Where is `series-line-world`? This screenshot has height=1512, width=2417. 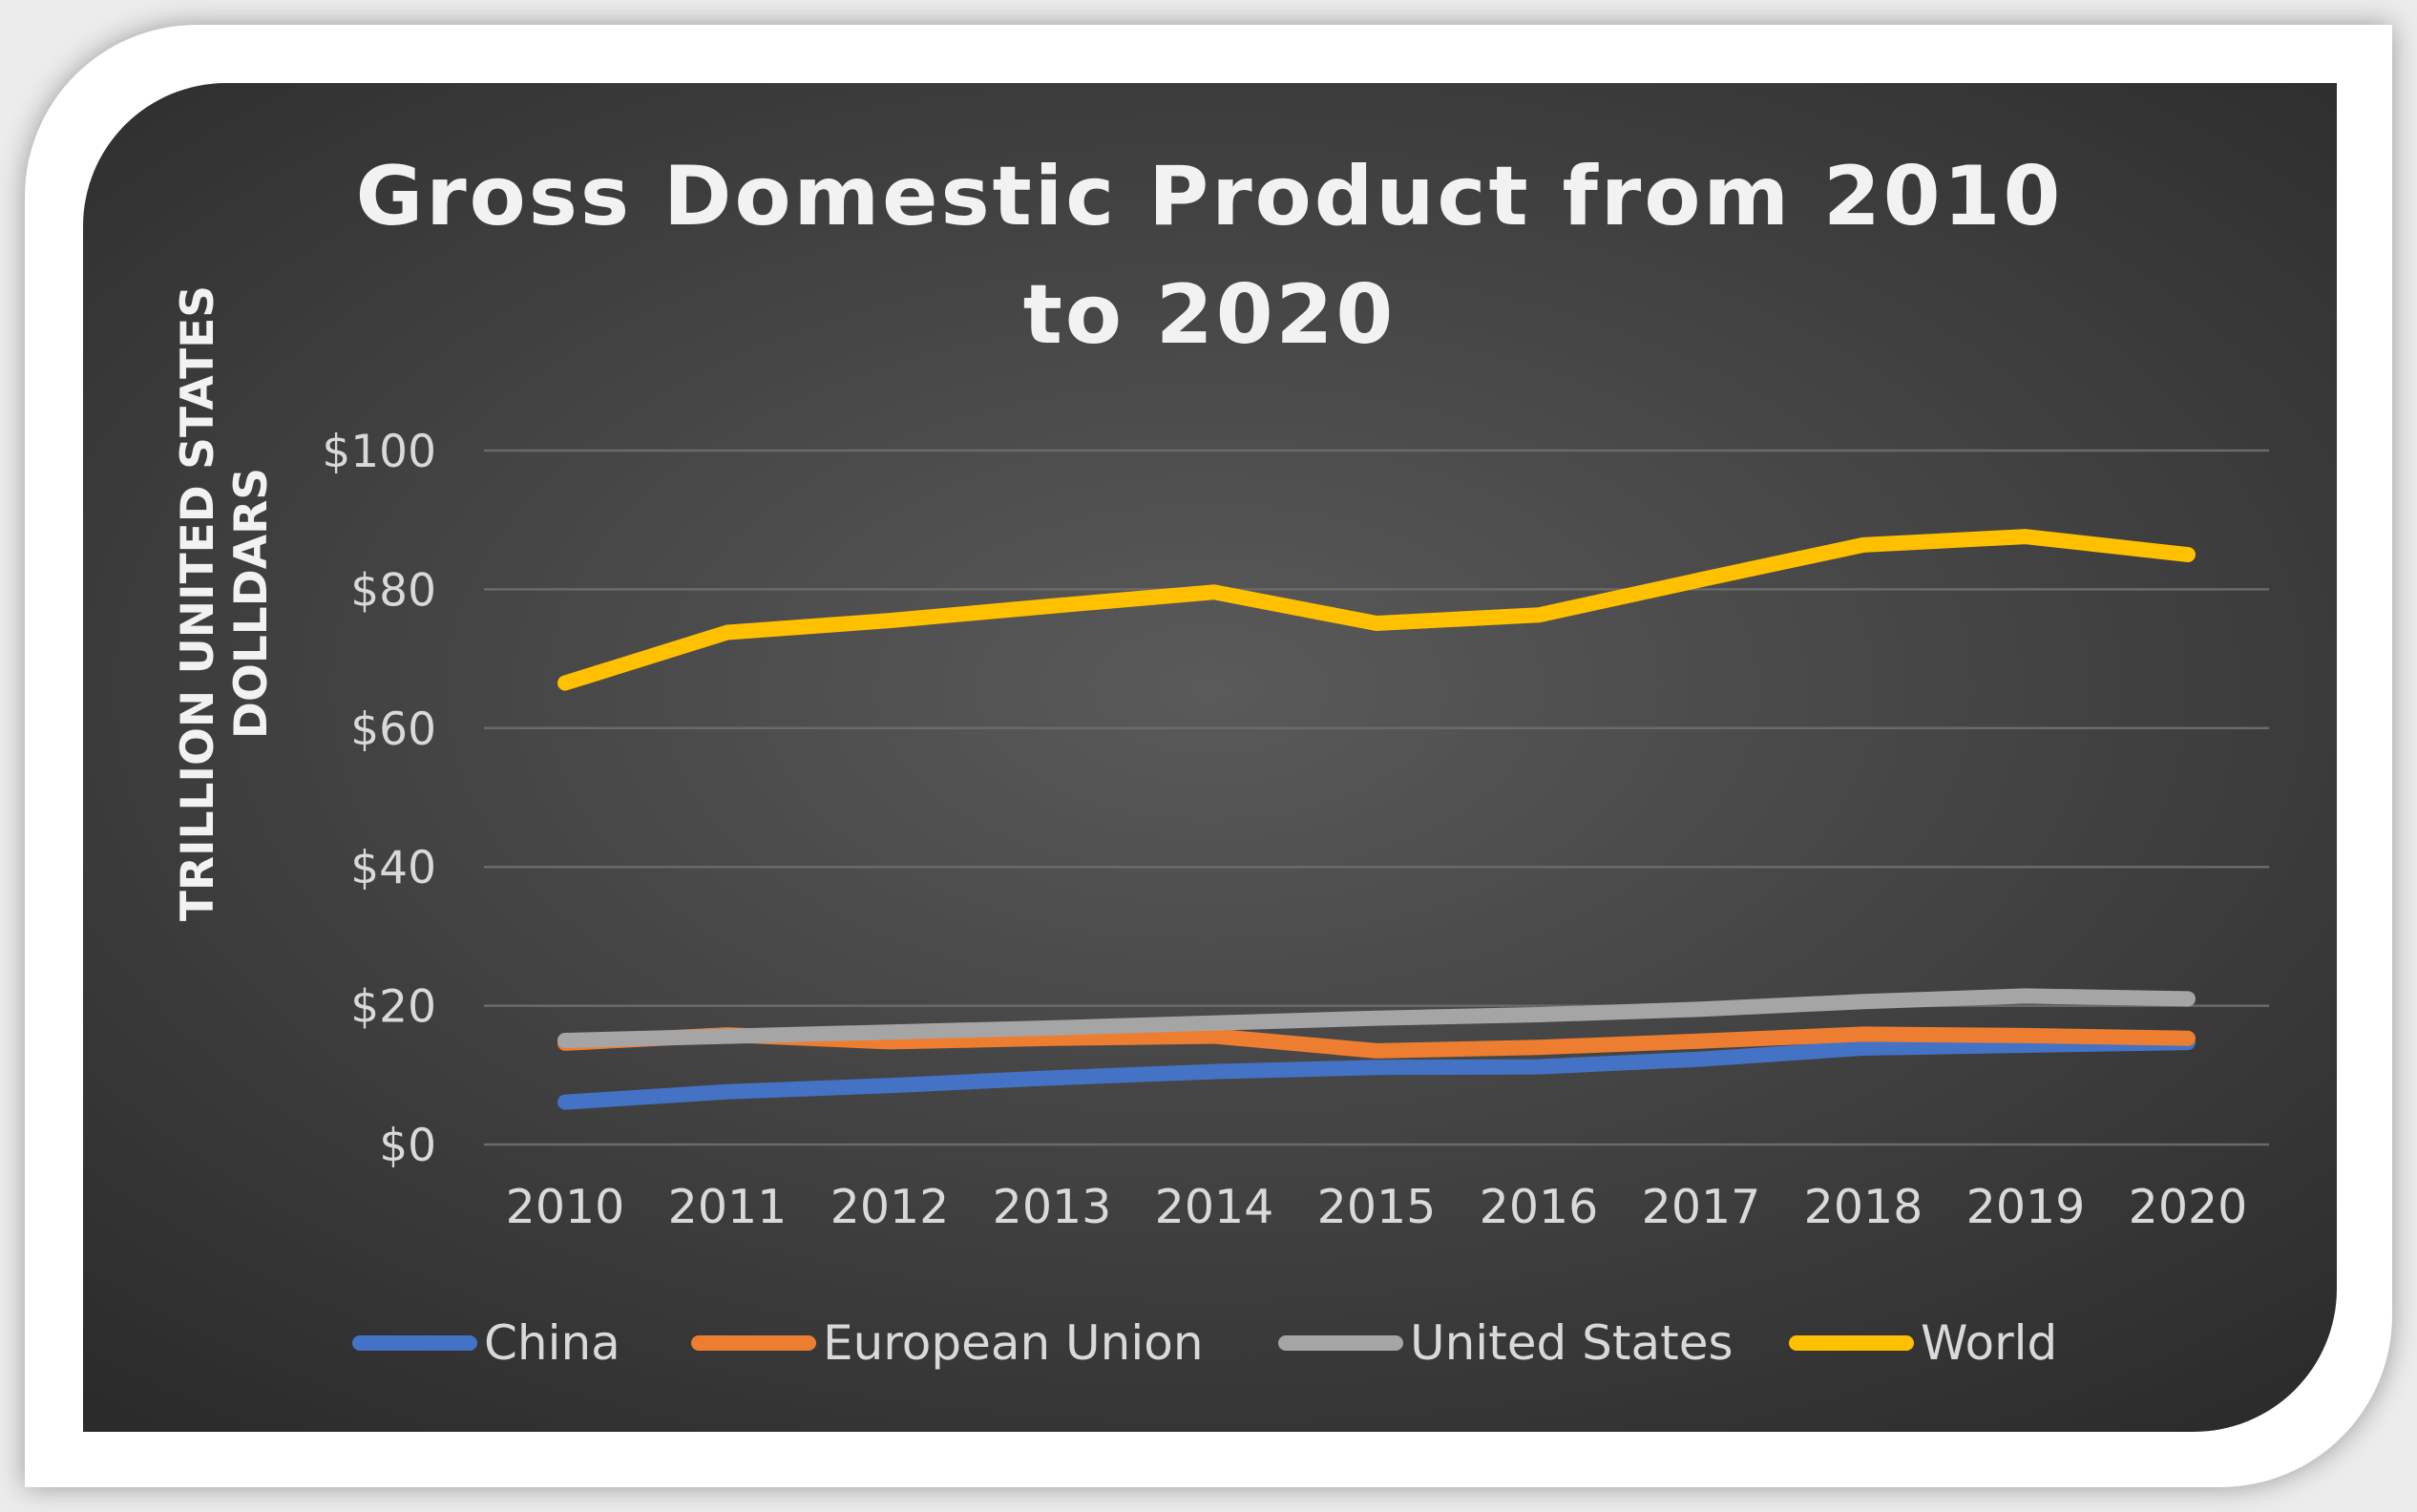 series-line-world is located at coordinates (1376, 610).